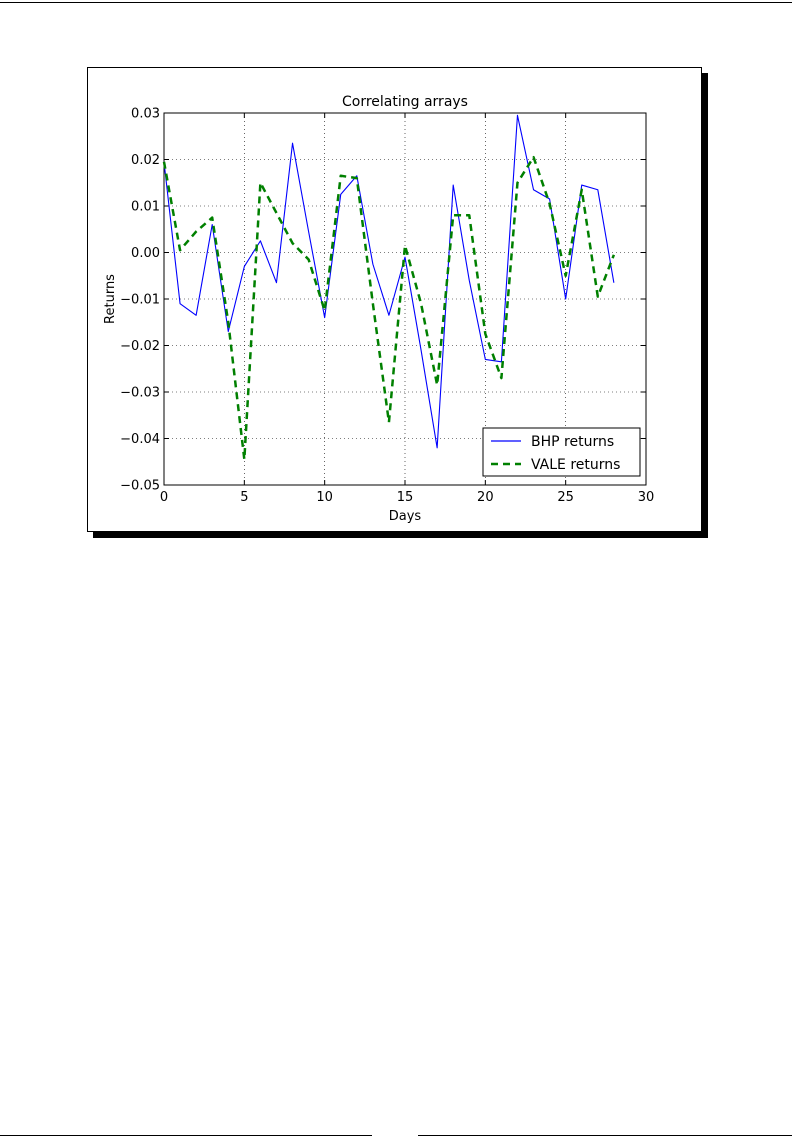  What do you see at coordinates (145, 207) in the screenshot?
I see `y-tick-label: 0.01` at bounding box center [145, 207].